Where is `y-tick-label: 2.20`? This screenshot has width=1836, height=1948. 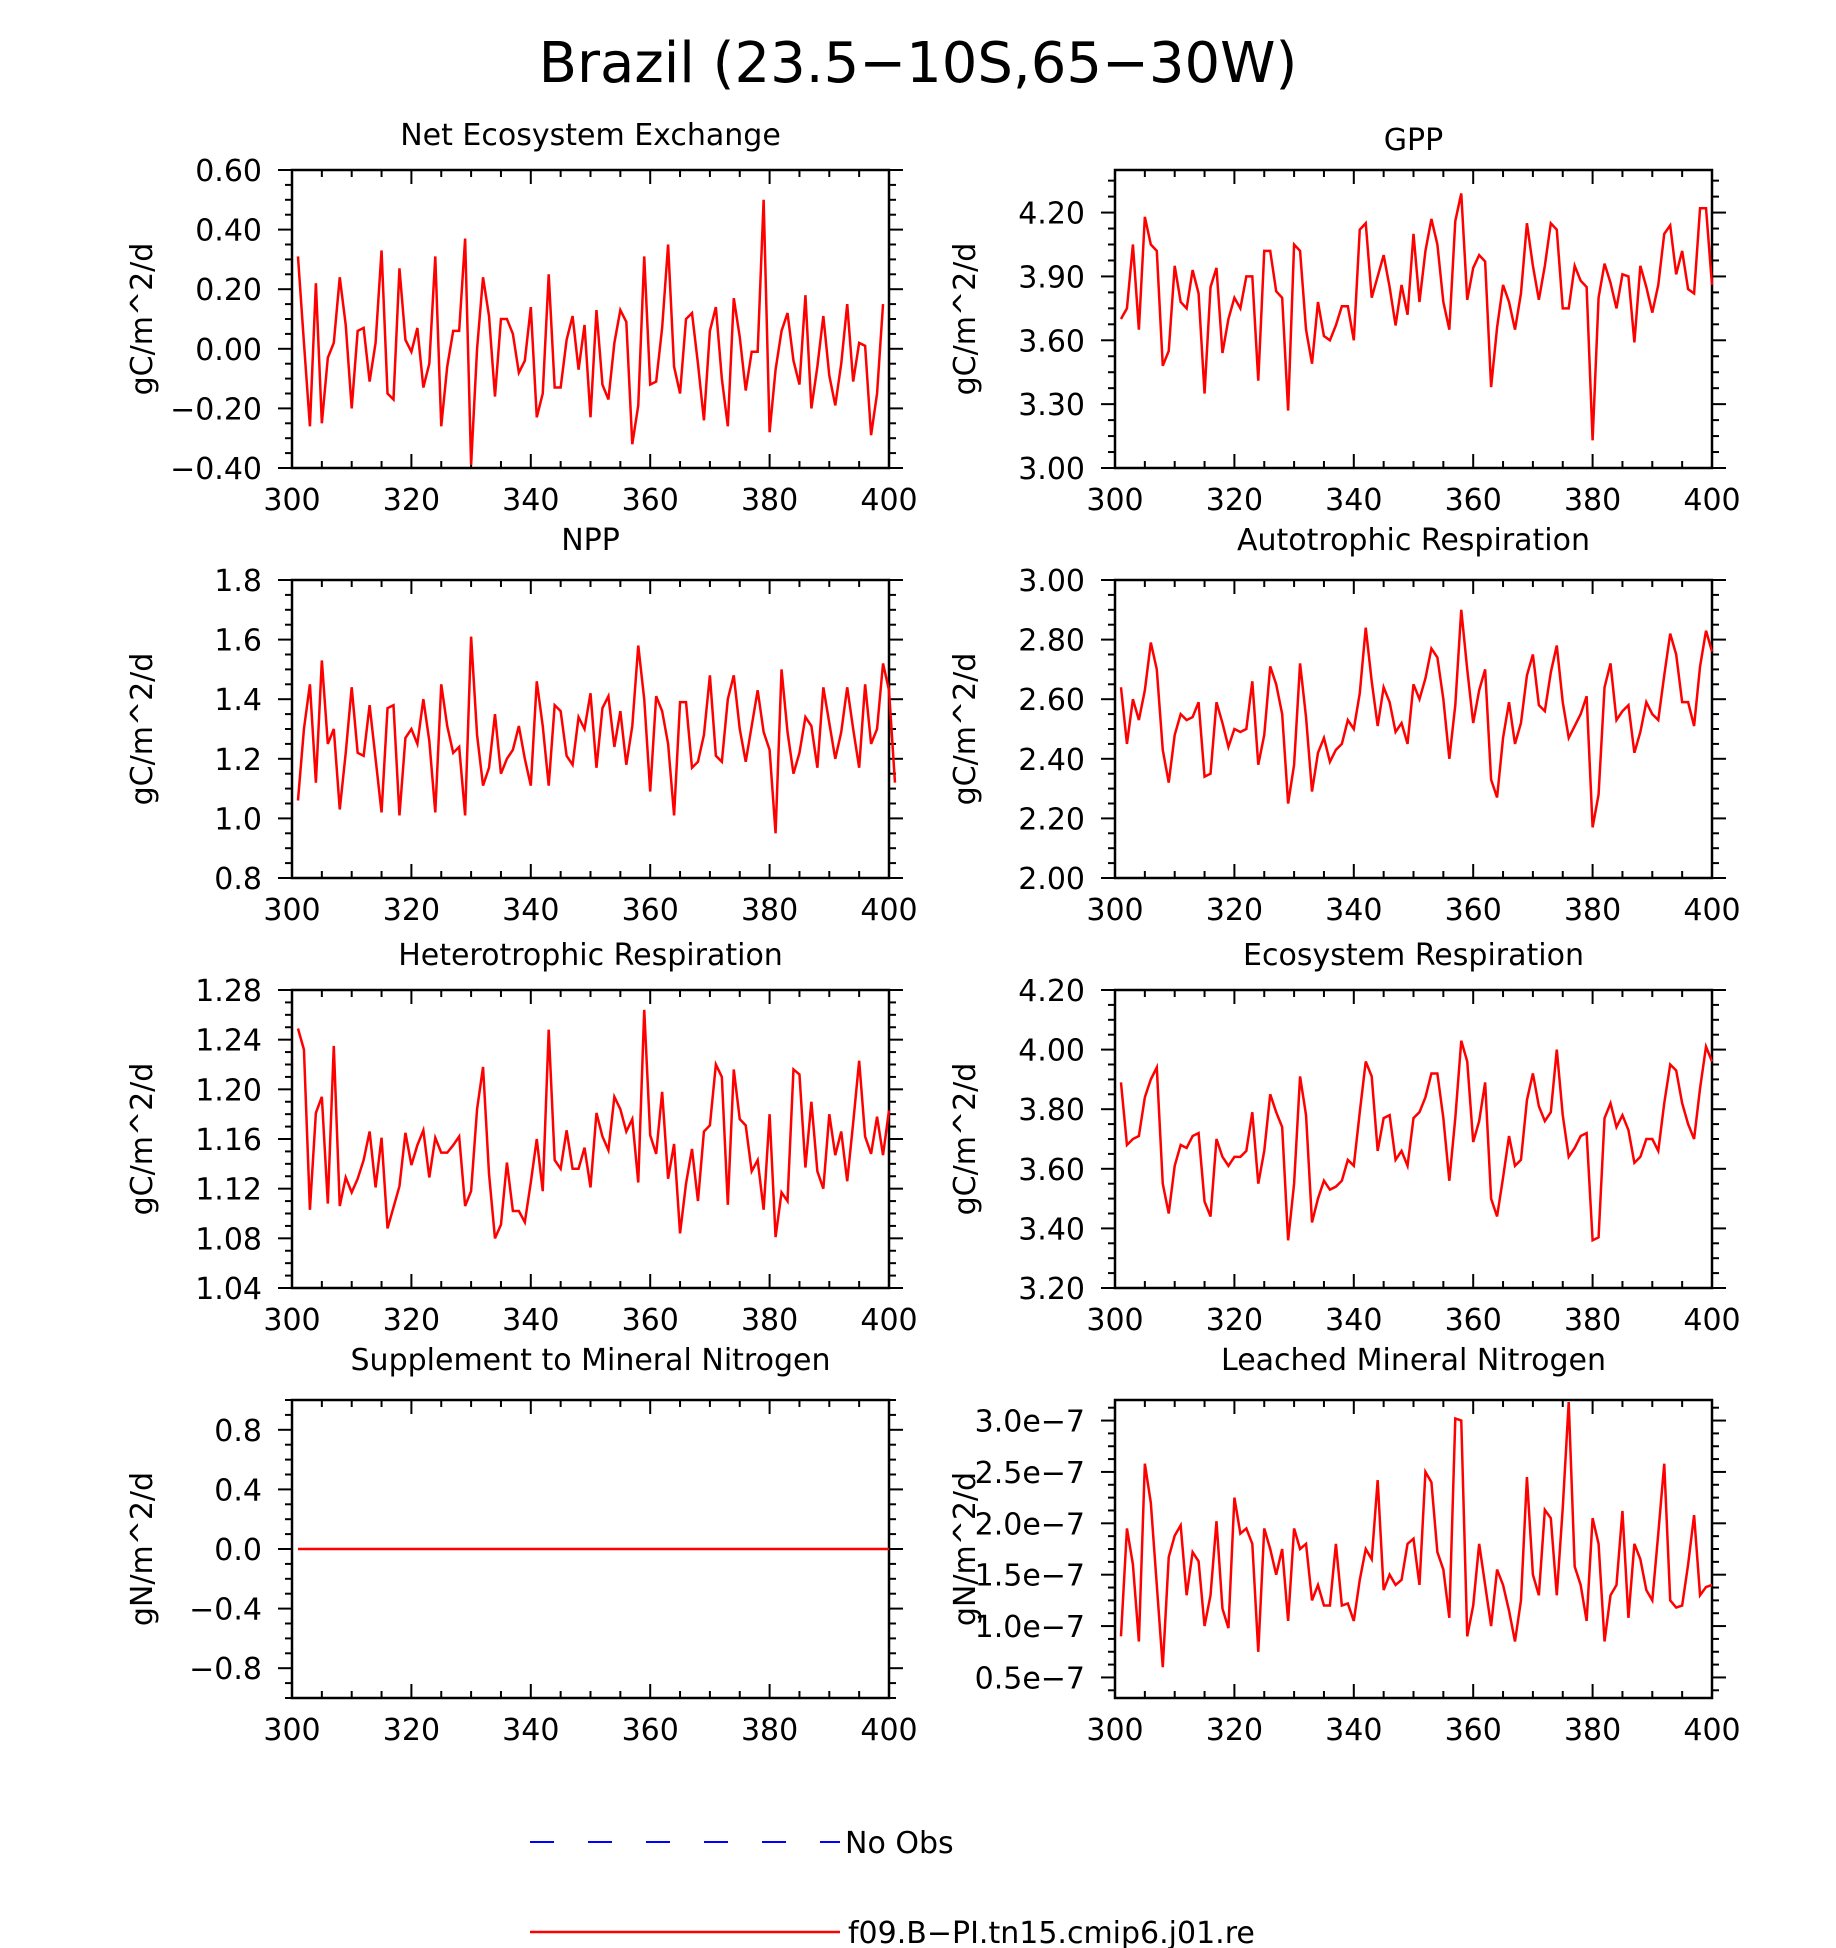
y-tick-label: 2.20 is located at coordinates (1051, 819).